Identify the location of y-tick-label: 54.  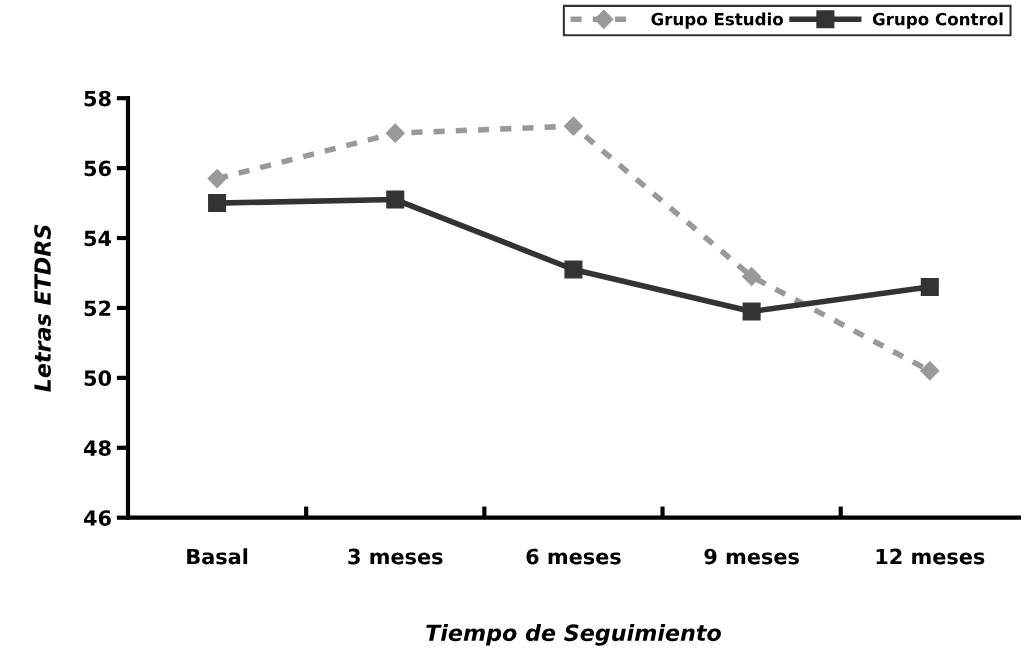
(98, 238).